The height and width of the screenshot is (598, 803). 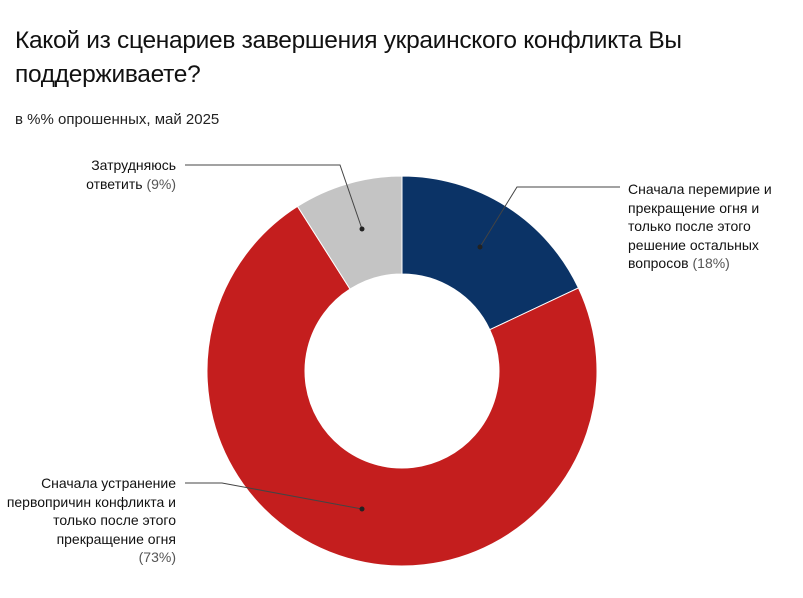 I want to click on leader-root-causes-first, so click(x=274, y=496).